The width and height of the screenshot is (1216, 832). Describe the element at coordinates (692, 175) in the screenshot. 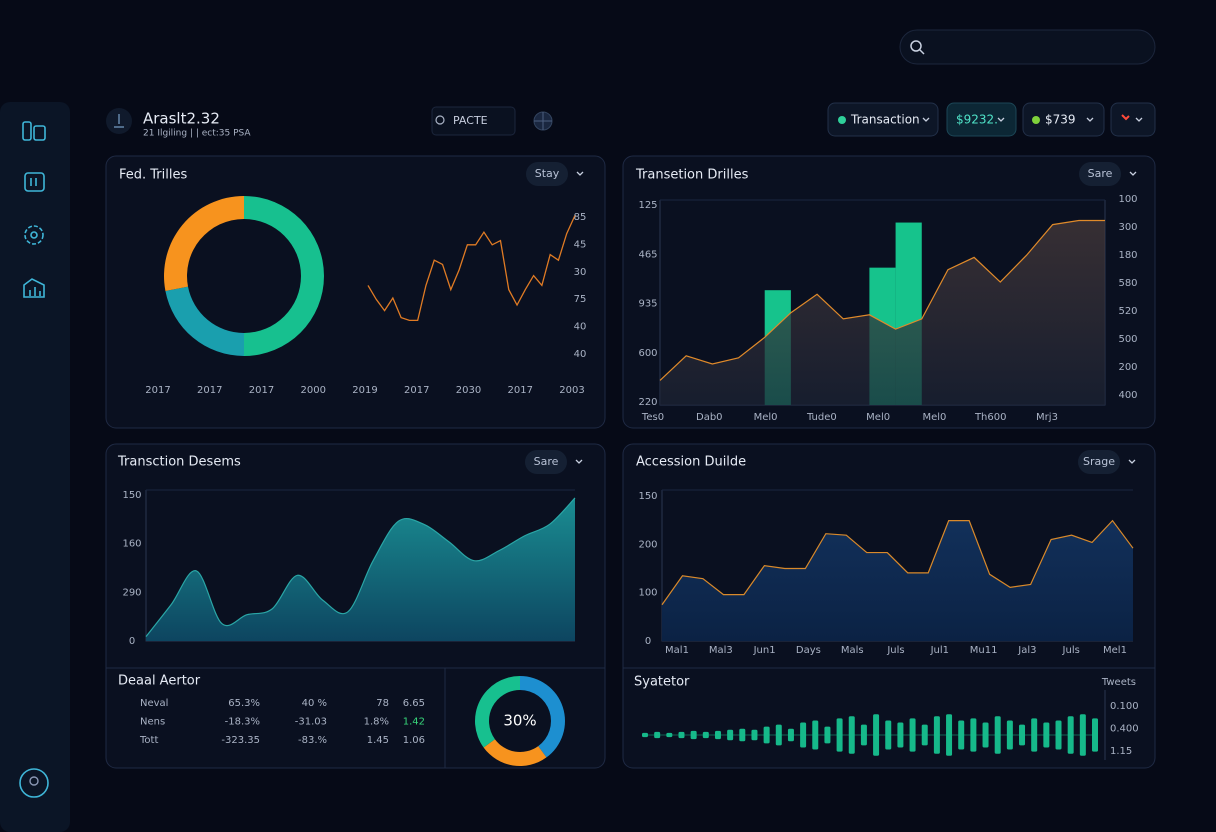

I see `panel-title: Transetion Drilles` at that location.